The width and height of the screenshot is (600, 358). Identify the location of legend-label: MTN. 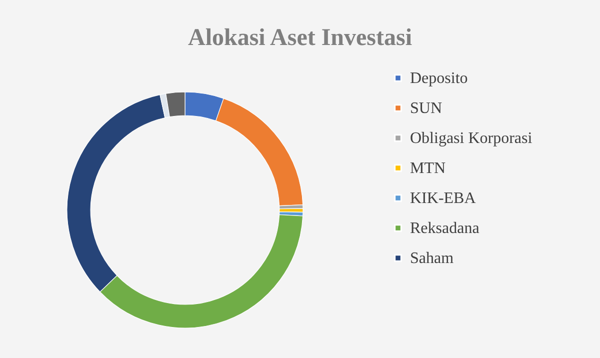
(428, 168).